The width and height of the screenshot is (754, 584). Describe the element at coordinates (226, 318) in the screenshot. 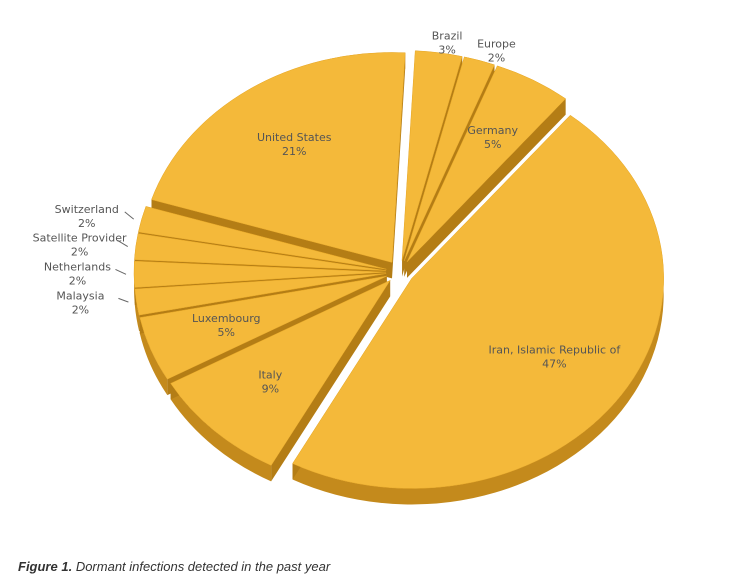

I see `slice-label: Luxembourg` at that location.